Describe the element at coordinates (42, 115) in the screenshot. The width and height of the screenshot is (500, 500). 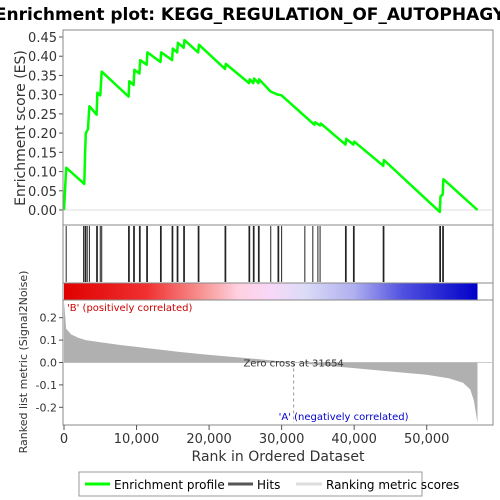
I see `es-y-tick-label: 0.25` at that location.